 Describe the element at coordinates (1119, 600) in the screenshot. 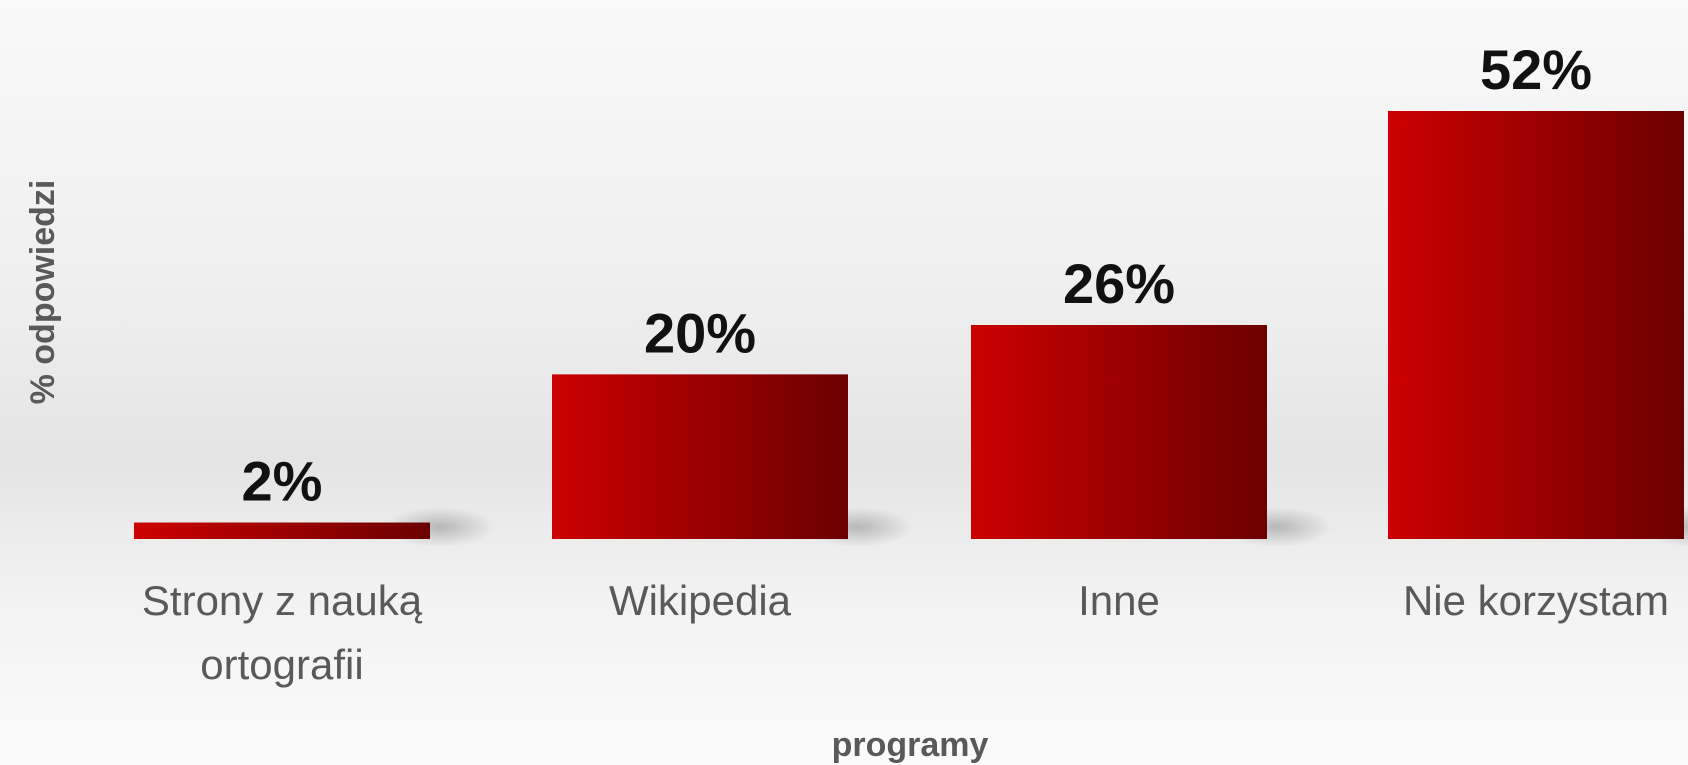

I see `category-label-2: Inne` at that location.